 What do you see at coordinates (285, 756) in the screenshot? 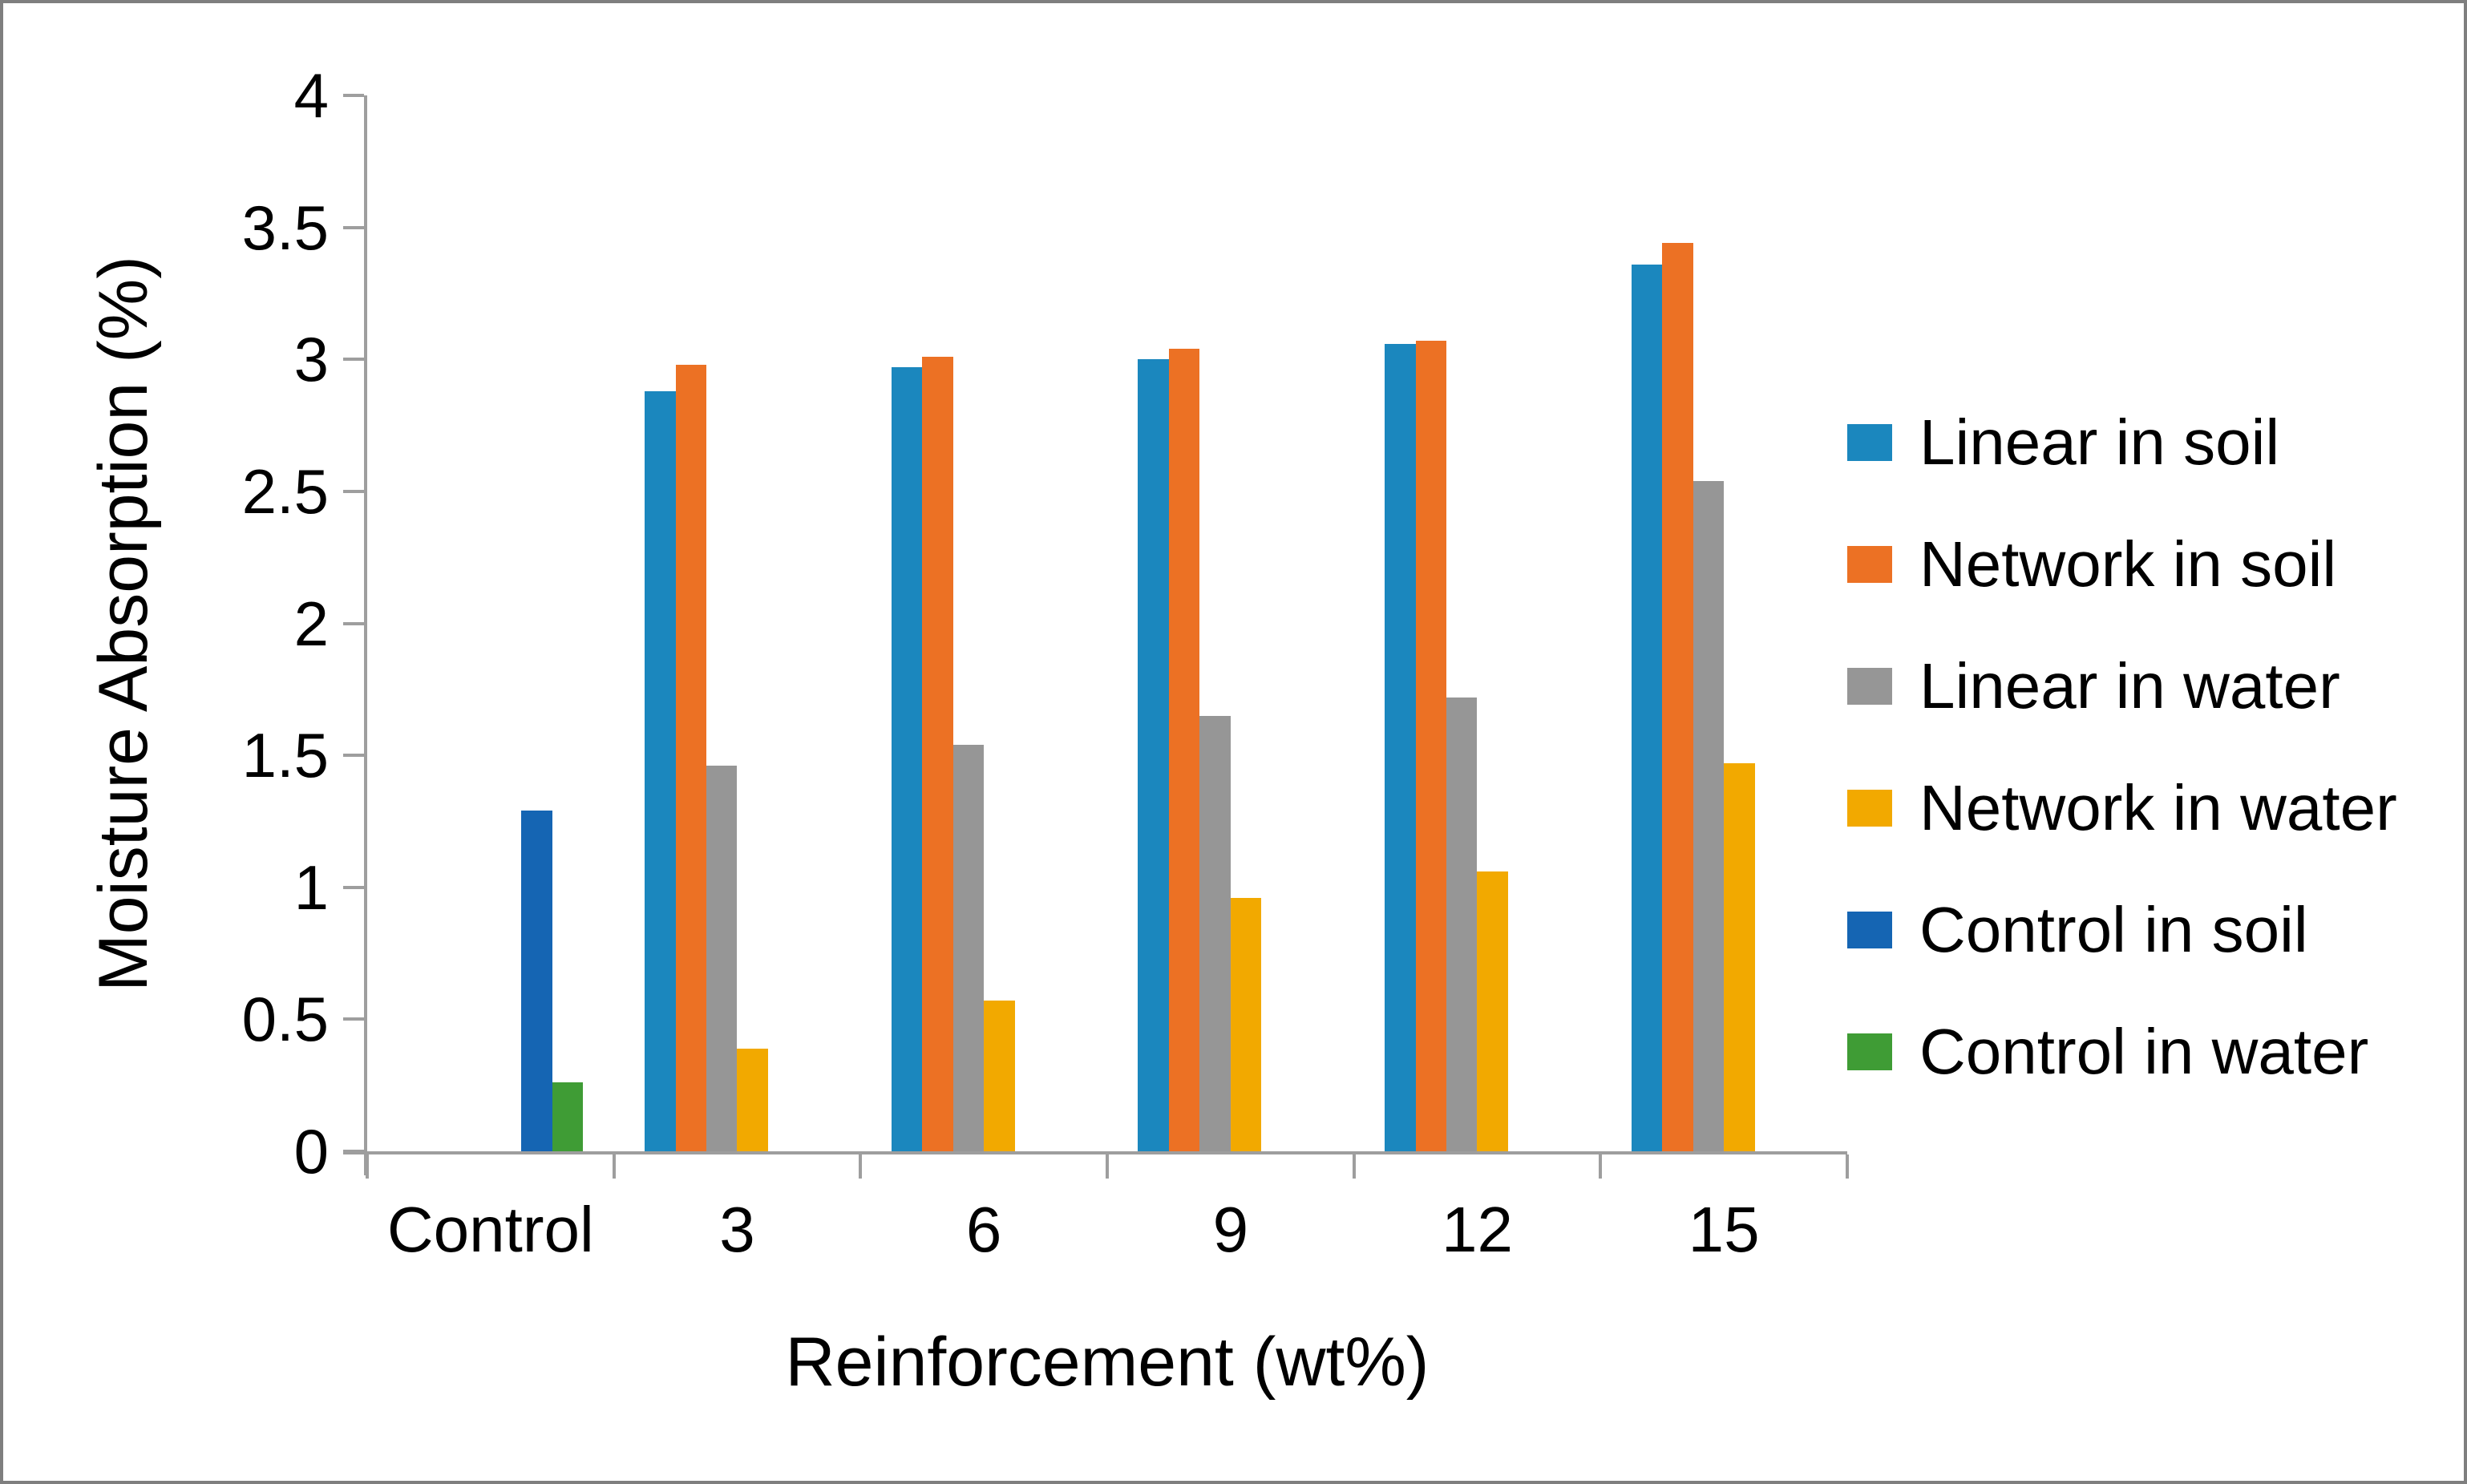
I see `y-tick-label-1.5: 1.5` at bounding box center [285, 756].